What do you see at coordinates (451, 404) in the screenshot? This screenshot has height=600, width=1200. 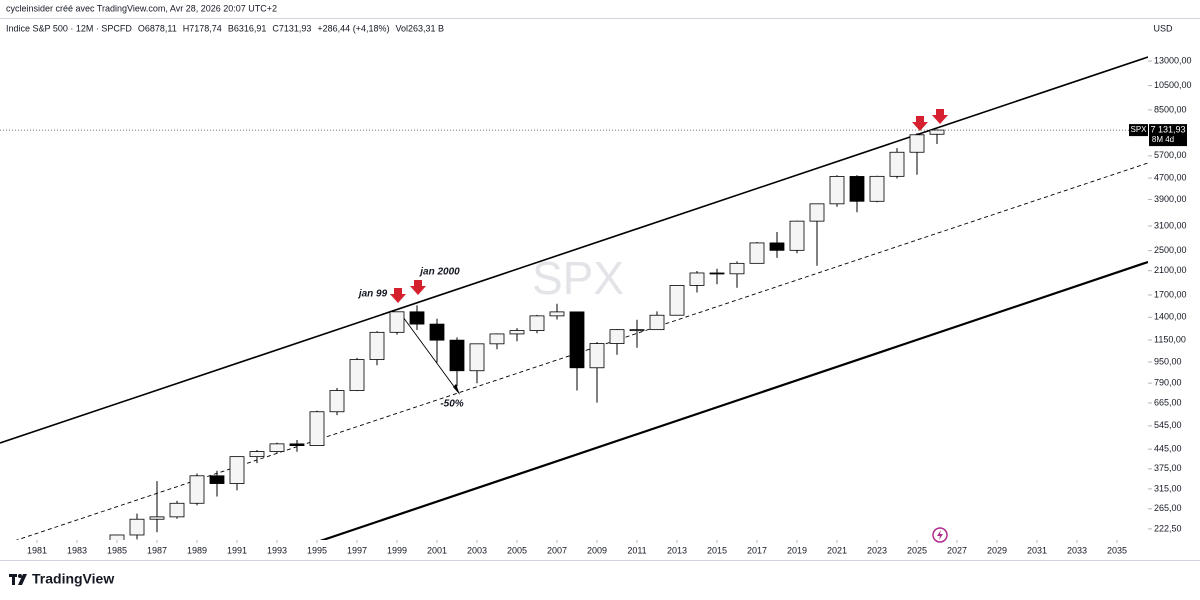 I see `annotation: -50%` at bounding box center [451, 404].